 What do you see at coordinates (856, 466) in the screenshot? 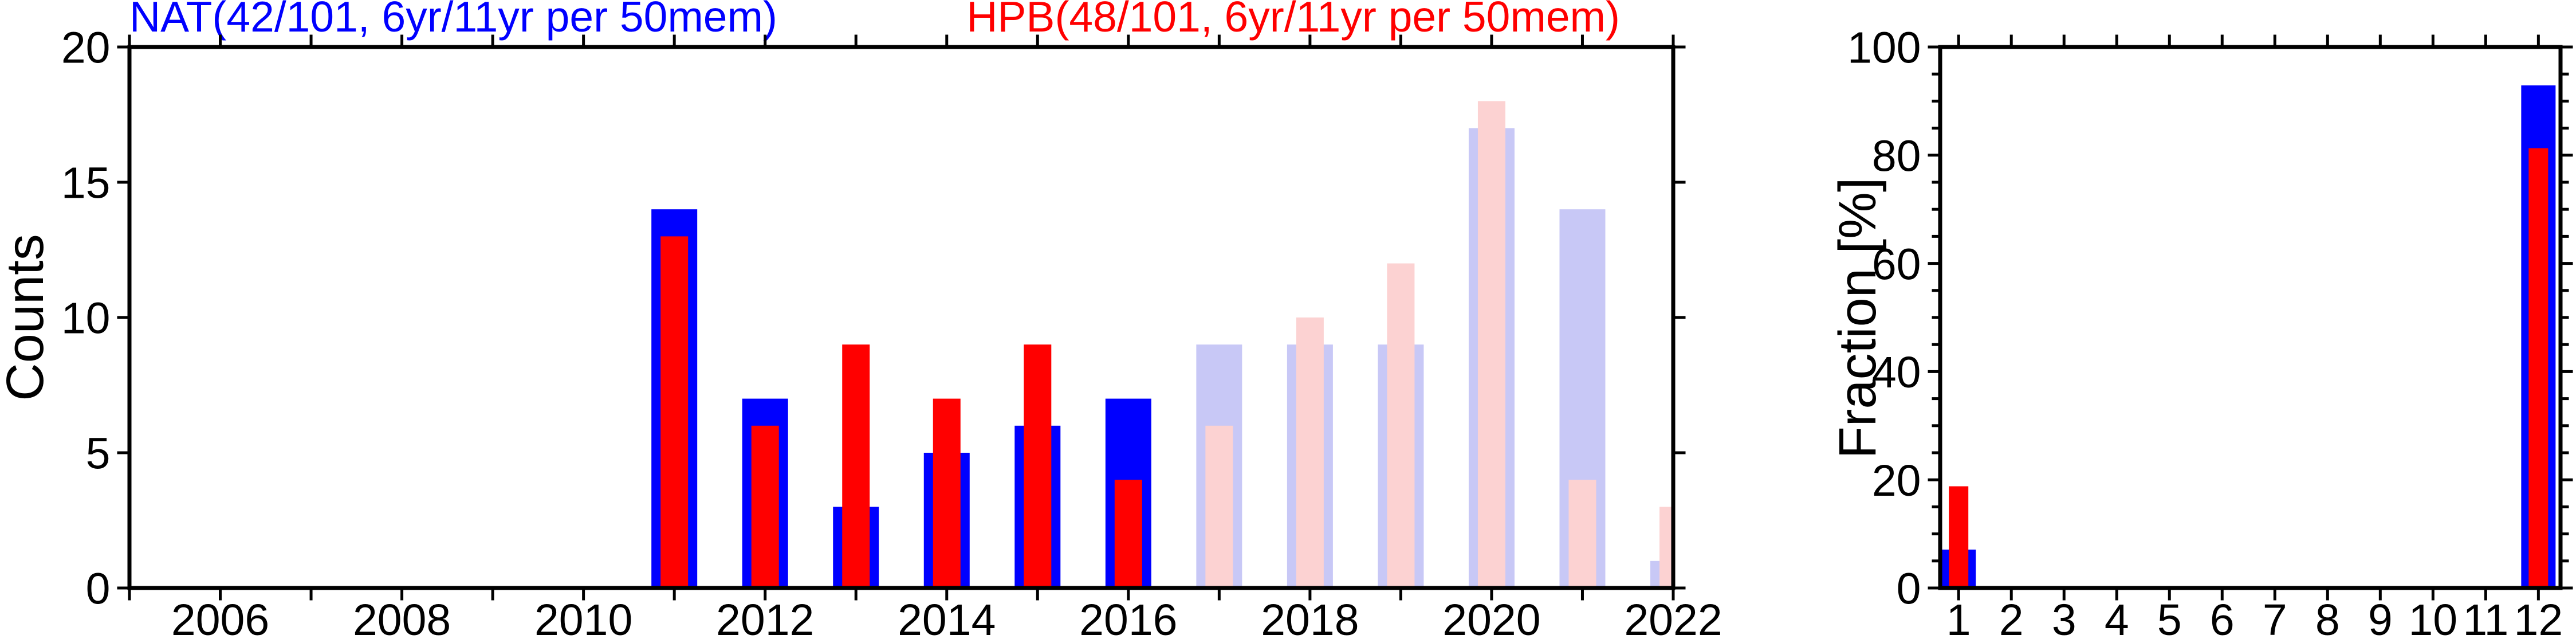
I see `bar-hpb-2013` at bounding box center [856, 466].